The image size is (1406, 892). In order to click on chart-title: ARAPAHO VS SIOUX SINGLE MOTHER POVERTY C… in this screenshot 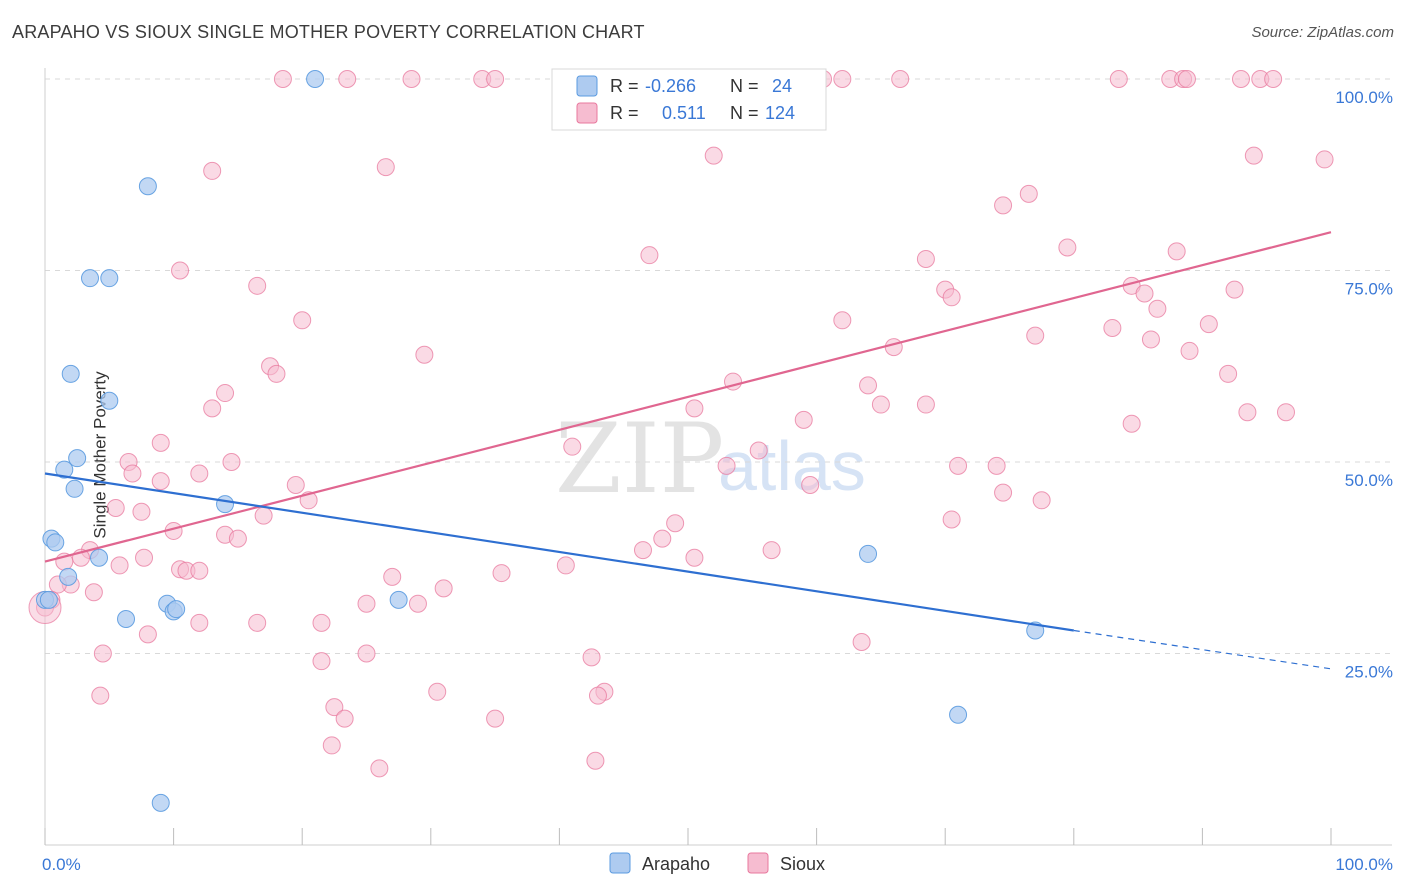, I will do `click(328, 32)`.